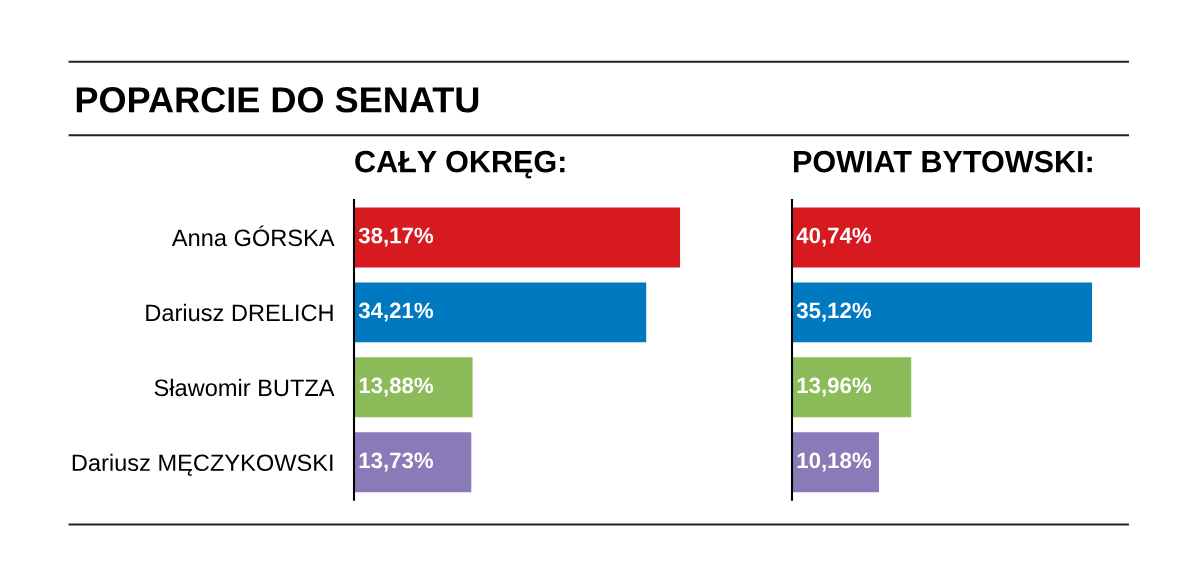 The height and width of the screenshot is (588, 1200). Describe the element at coordinates (834, 387) in the screenshot. I see `data-label: 13,96%` at that location.